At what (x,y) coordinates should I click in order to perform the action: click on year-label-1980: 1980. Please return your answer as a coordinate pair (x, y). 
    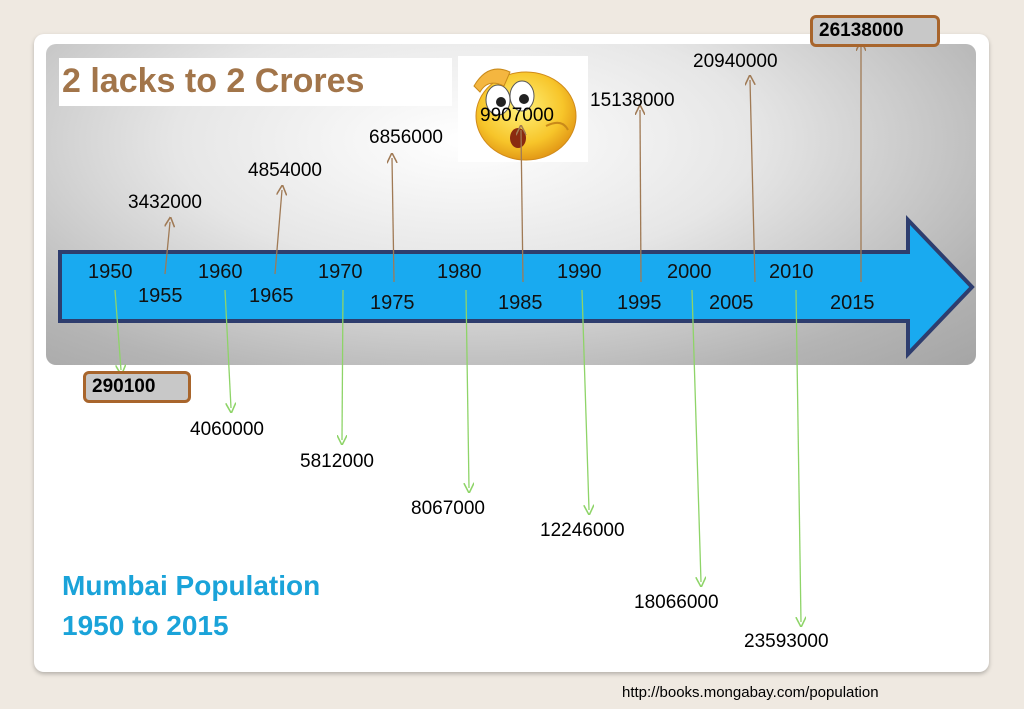
    Looking at the image, I should click on (459, 272).